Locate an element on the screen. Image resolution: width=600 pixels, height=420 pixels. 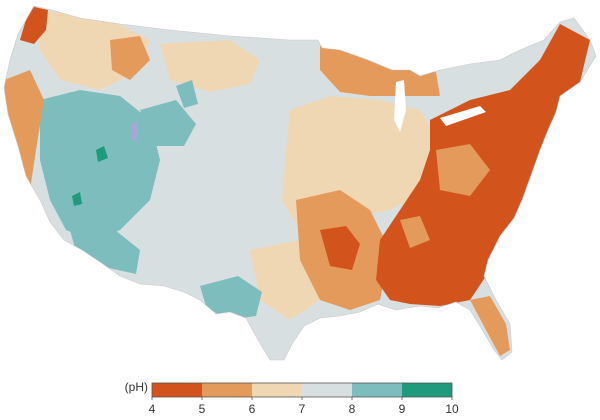
legend-tick-label-9: 9 is located at coordinates (402, 409).